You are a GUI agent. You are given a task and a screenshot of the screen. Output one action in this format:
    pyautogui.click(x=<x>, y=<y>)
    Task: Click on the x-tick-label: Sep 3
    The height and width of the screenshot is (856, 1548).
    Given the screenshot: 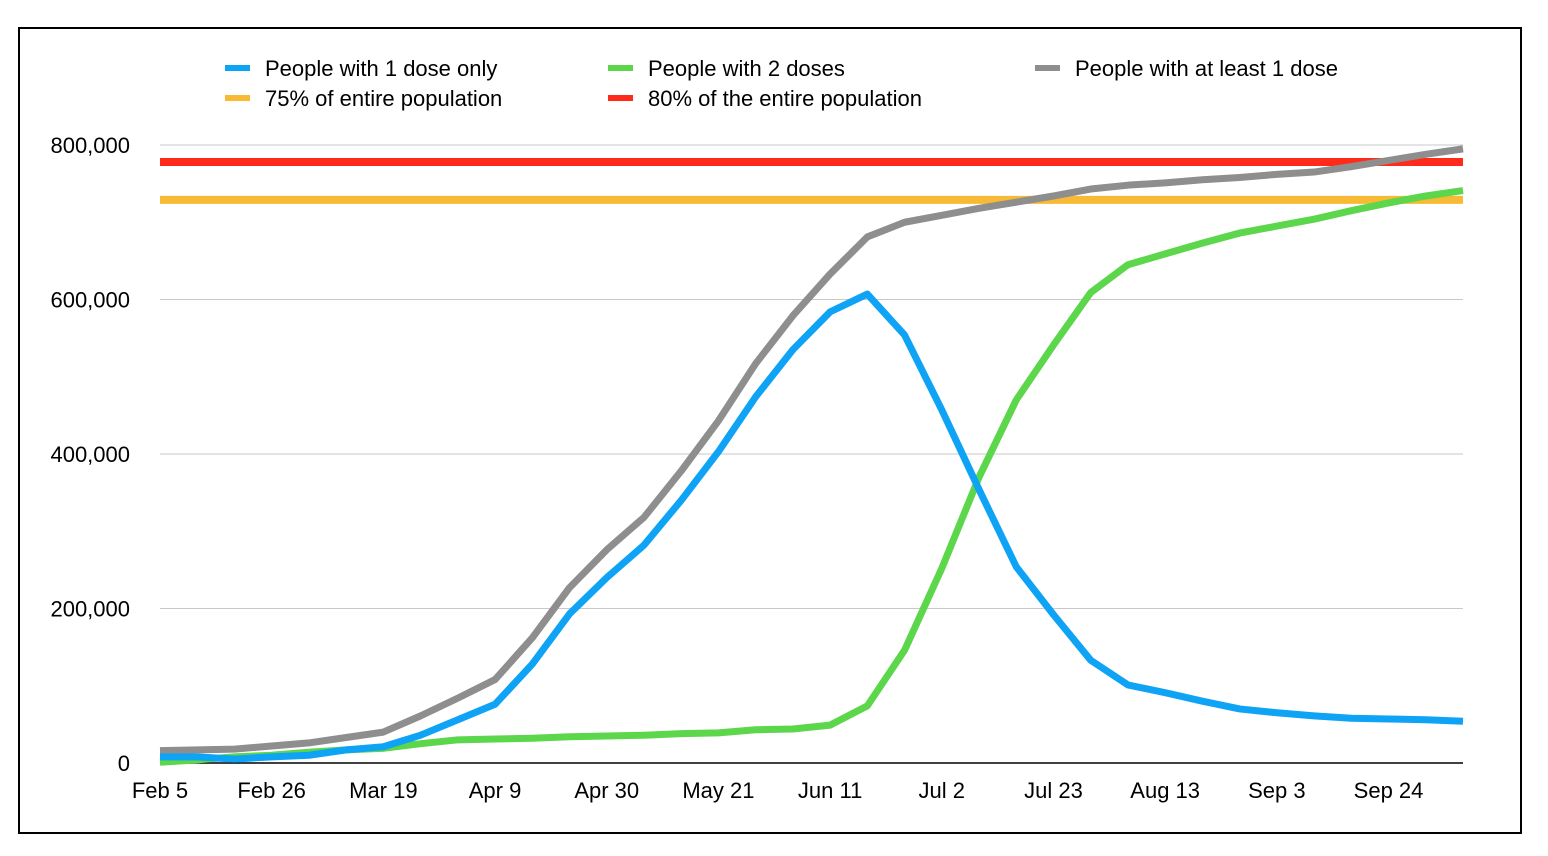 What is the action you would take?
    pyautogui.click(x=1277, y=790)
    